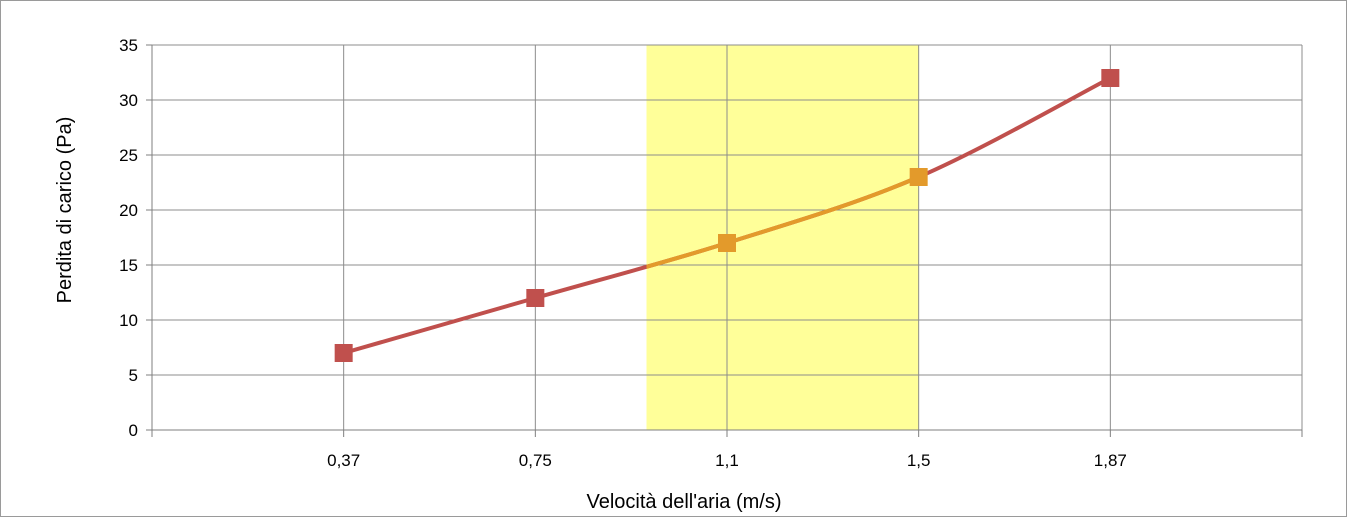 Image resolution: width=1347 pixels, height=518 pixels. I want to click on x-tick-label: 1,1, so click(727, 460).